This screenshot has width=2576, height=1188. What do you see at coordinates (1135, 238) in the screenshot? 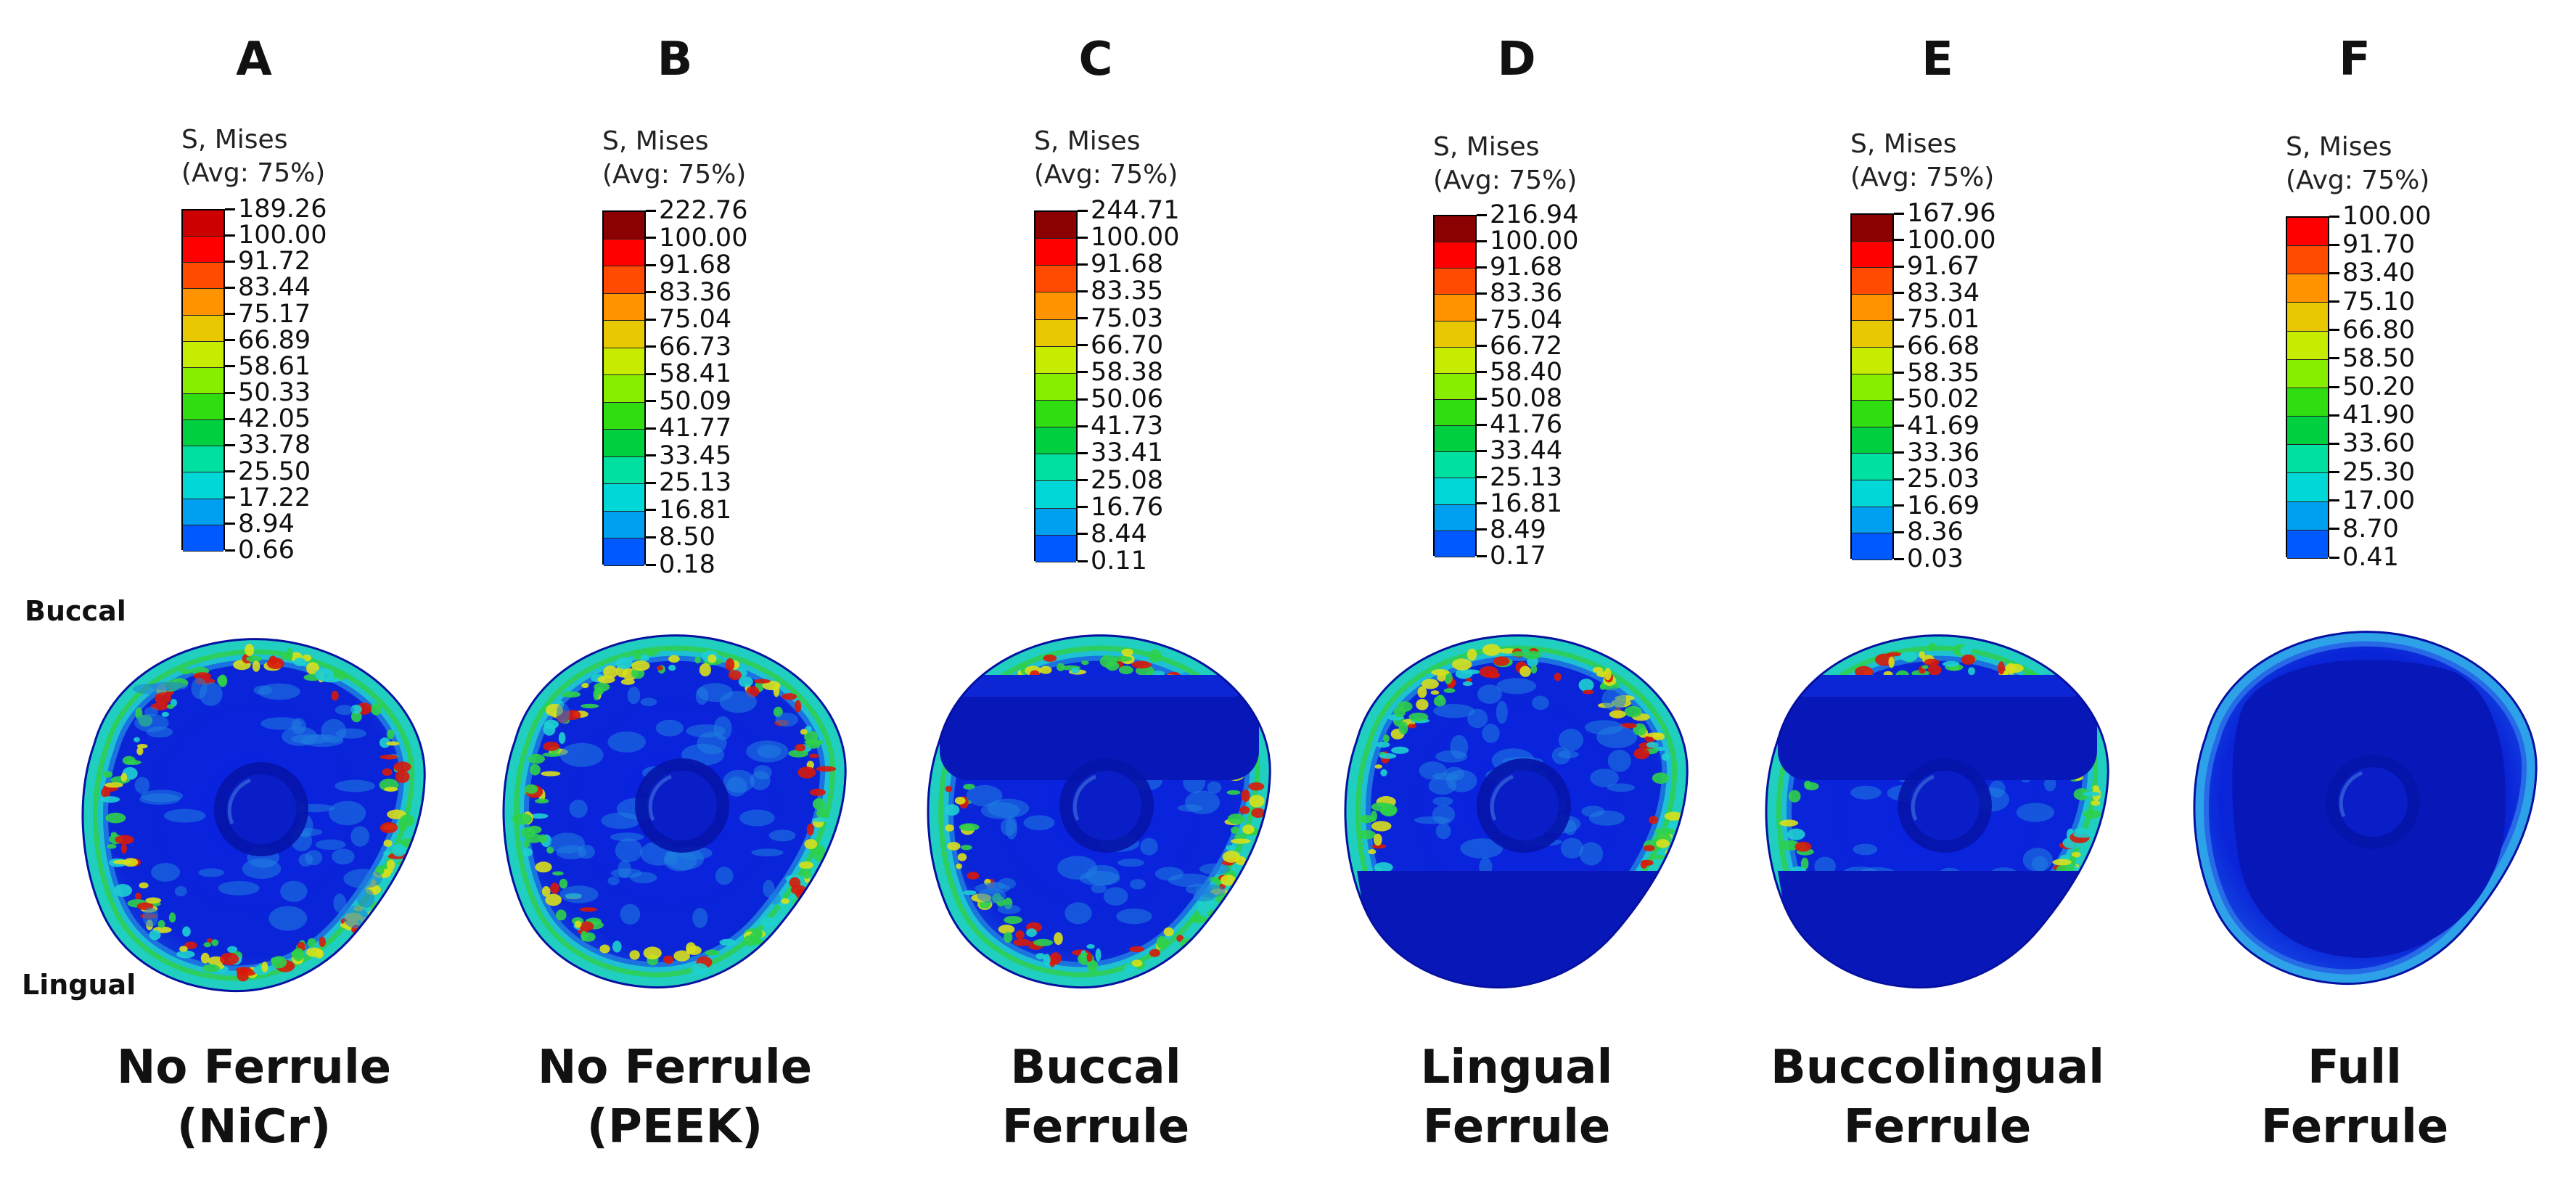
I see `scale-value-label: 100.00` at bounding box center [1135, 238].